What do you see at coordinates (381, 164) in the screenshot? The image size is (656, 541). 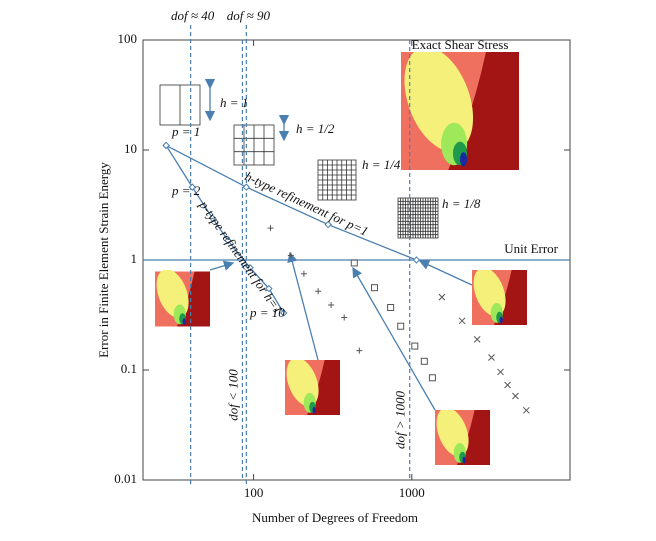 I see `annotation: h = 1/4` at bounding box center [381, 164].